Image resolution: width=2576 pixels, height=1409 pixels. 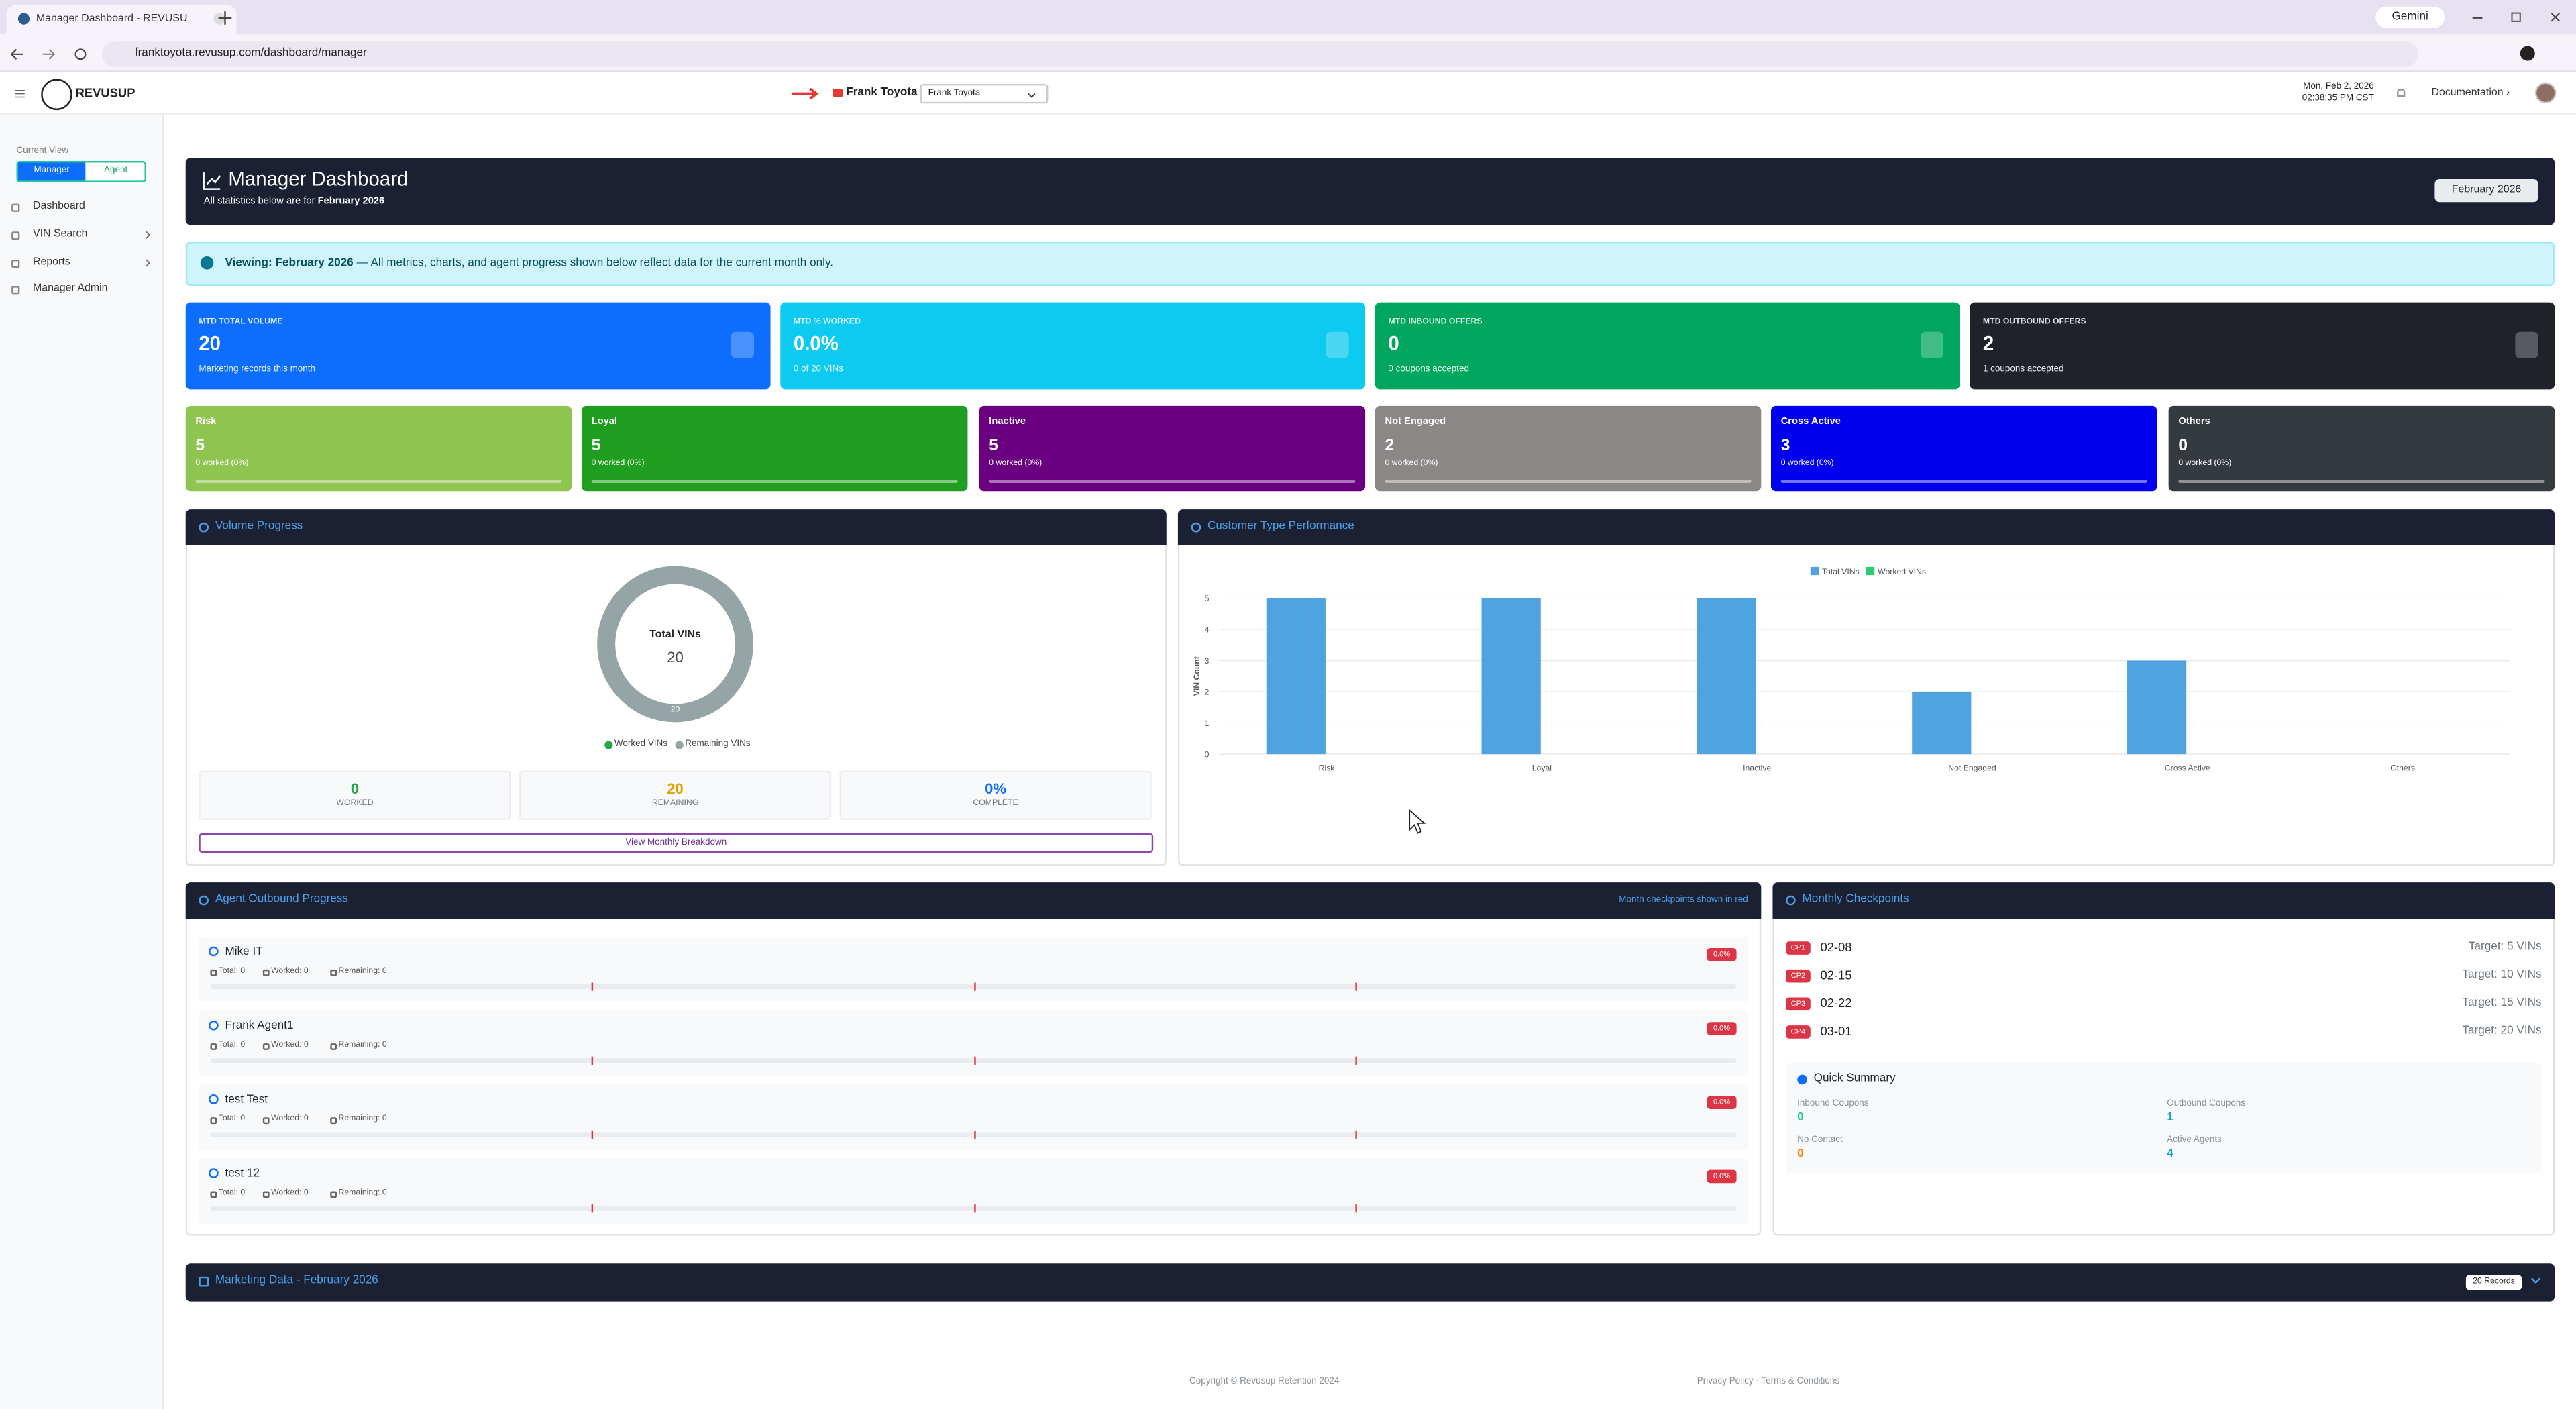 I want to click on records-badge: 20 Records, so click(x=2493, y=1282).